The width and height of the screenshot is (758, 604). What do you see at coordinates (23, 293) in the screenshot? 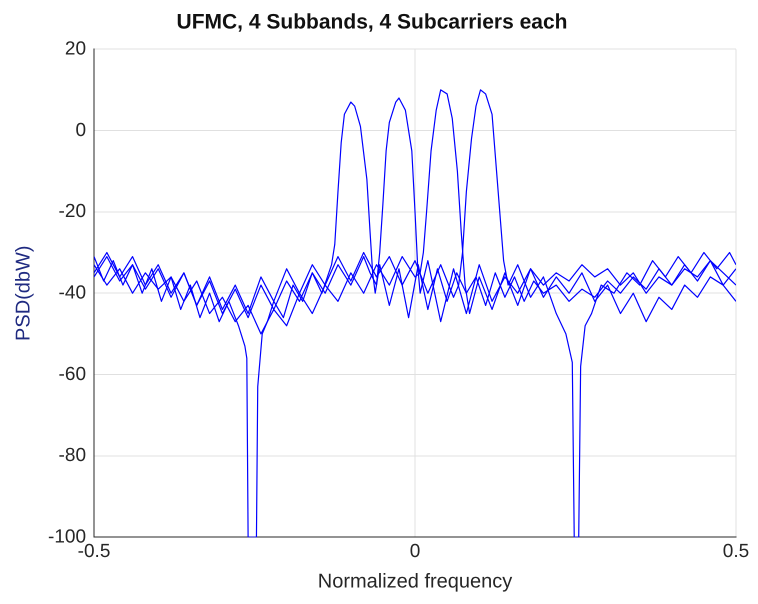
I see `y-axis-title: PSD(dbW)` at bounding box center [23, 293].